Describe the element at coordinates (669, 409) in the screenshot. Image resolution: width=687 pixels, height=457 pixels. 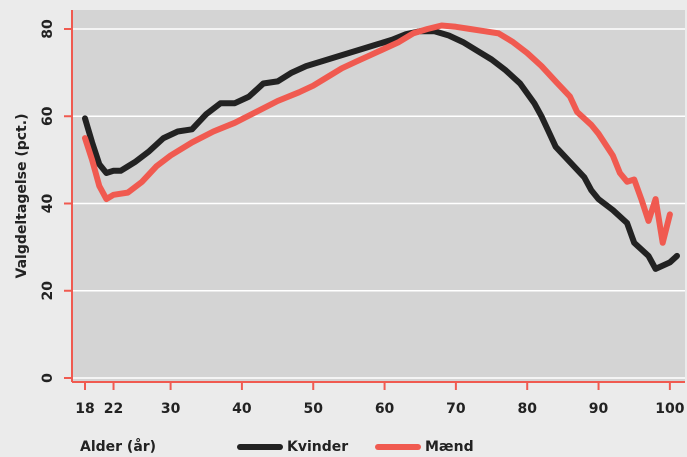
I see `x-tick-label-100: 100` at that location.